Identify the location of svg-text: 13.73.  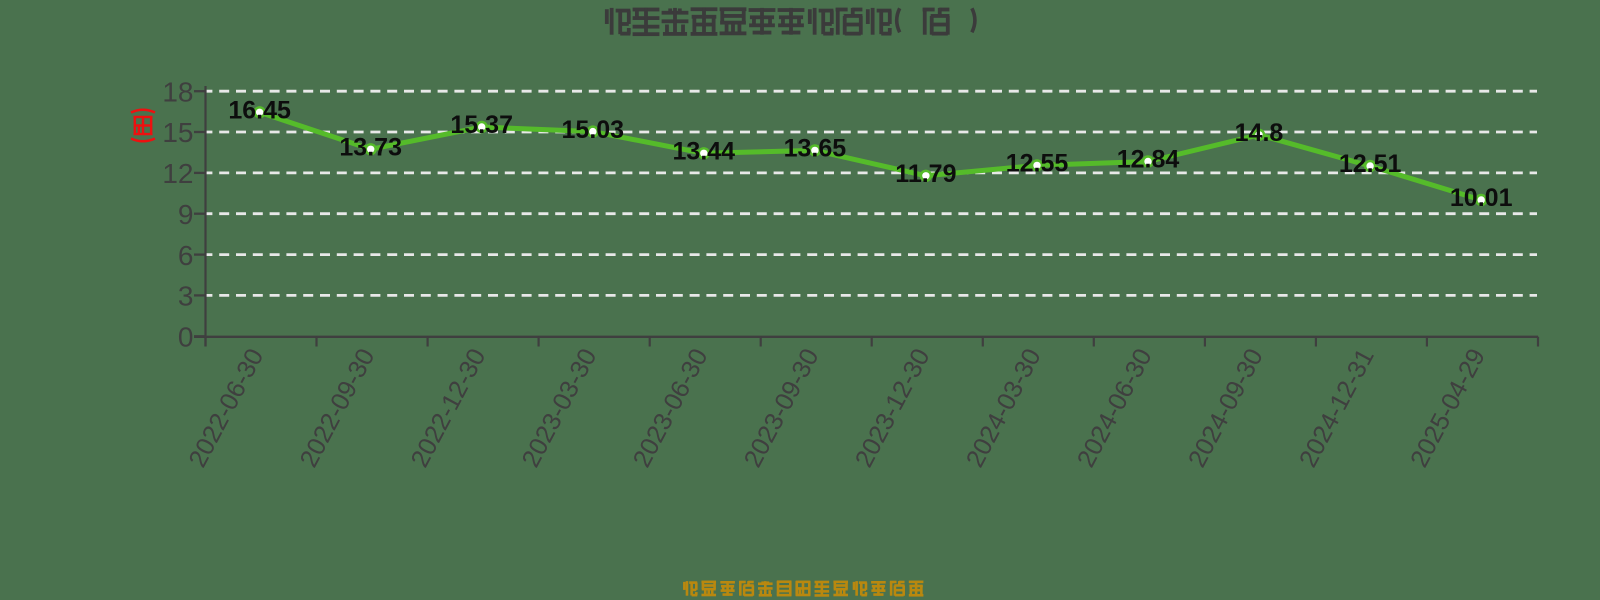
(370, 148).